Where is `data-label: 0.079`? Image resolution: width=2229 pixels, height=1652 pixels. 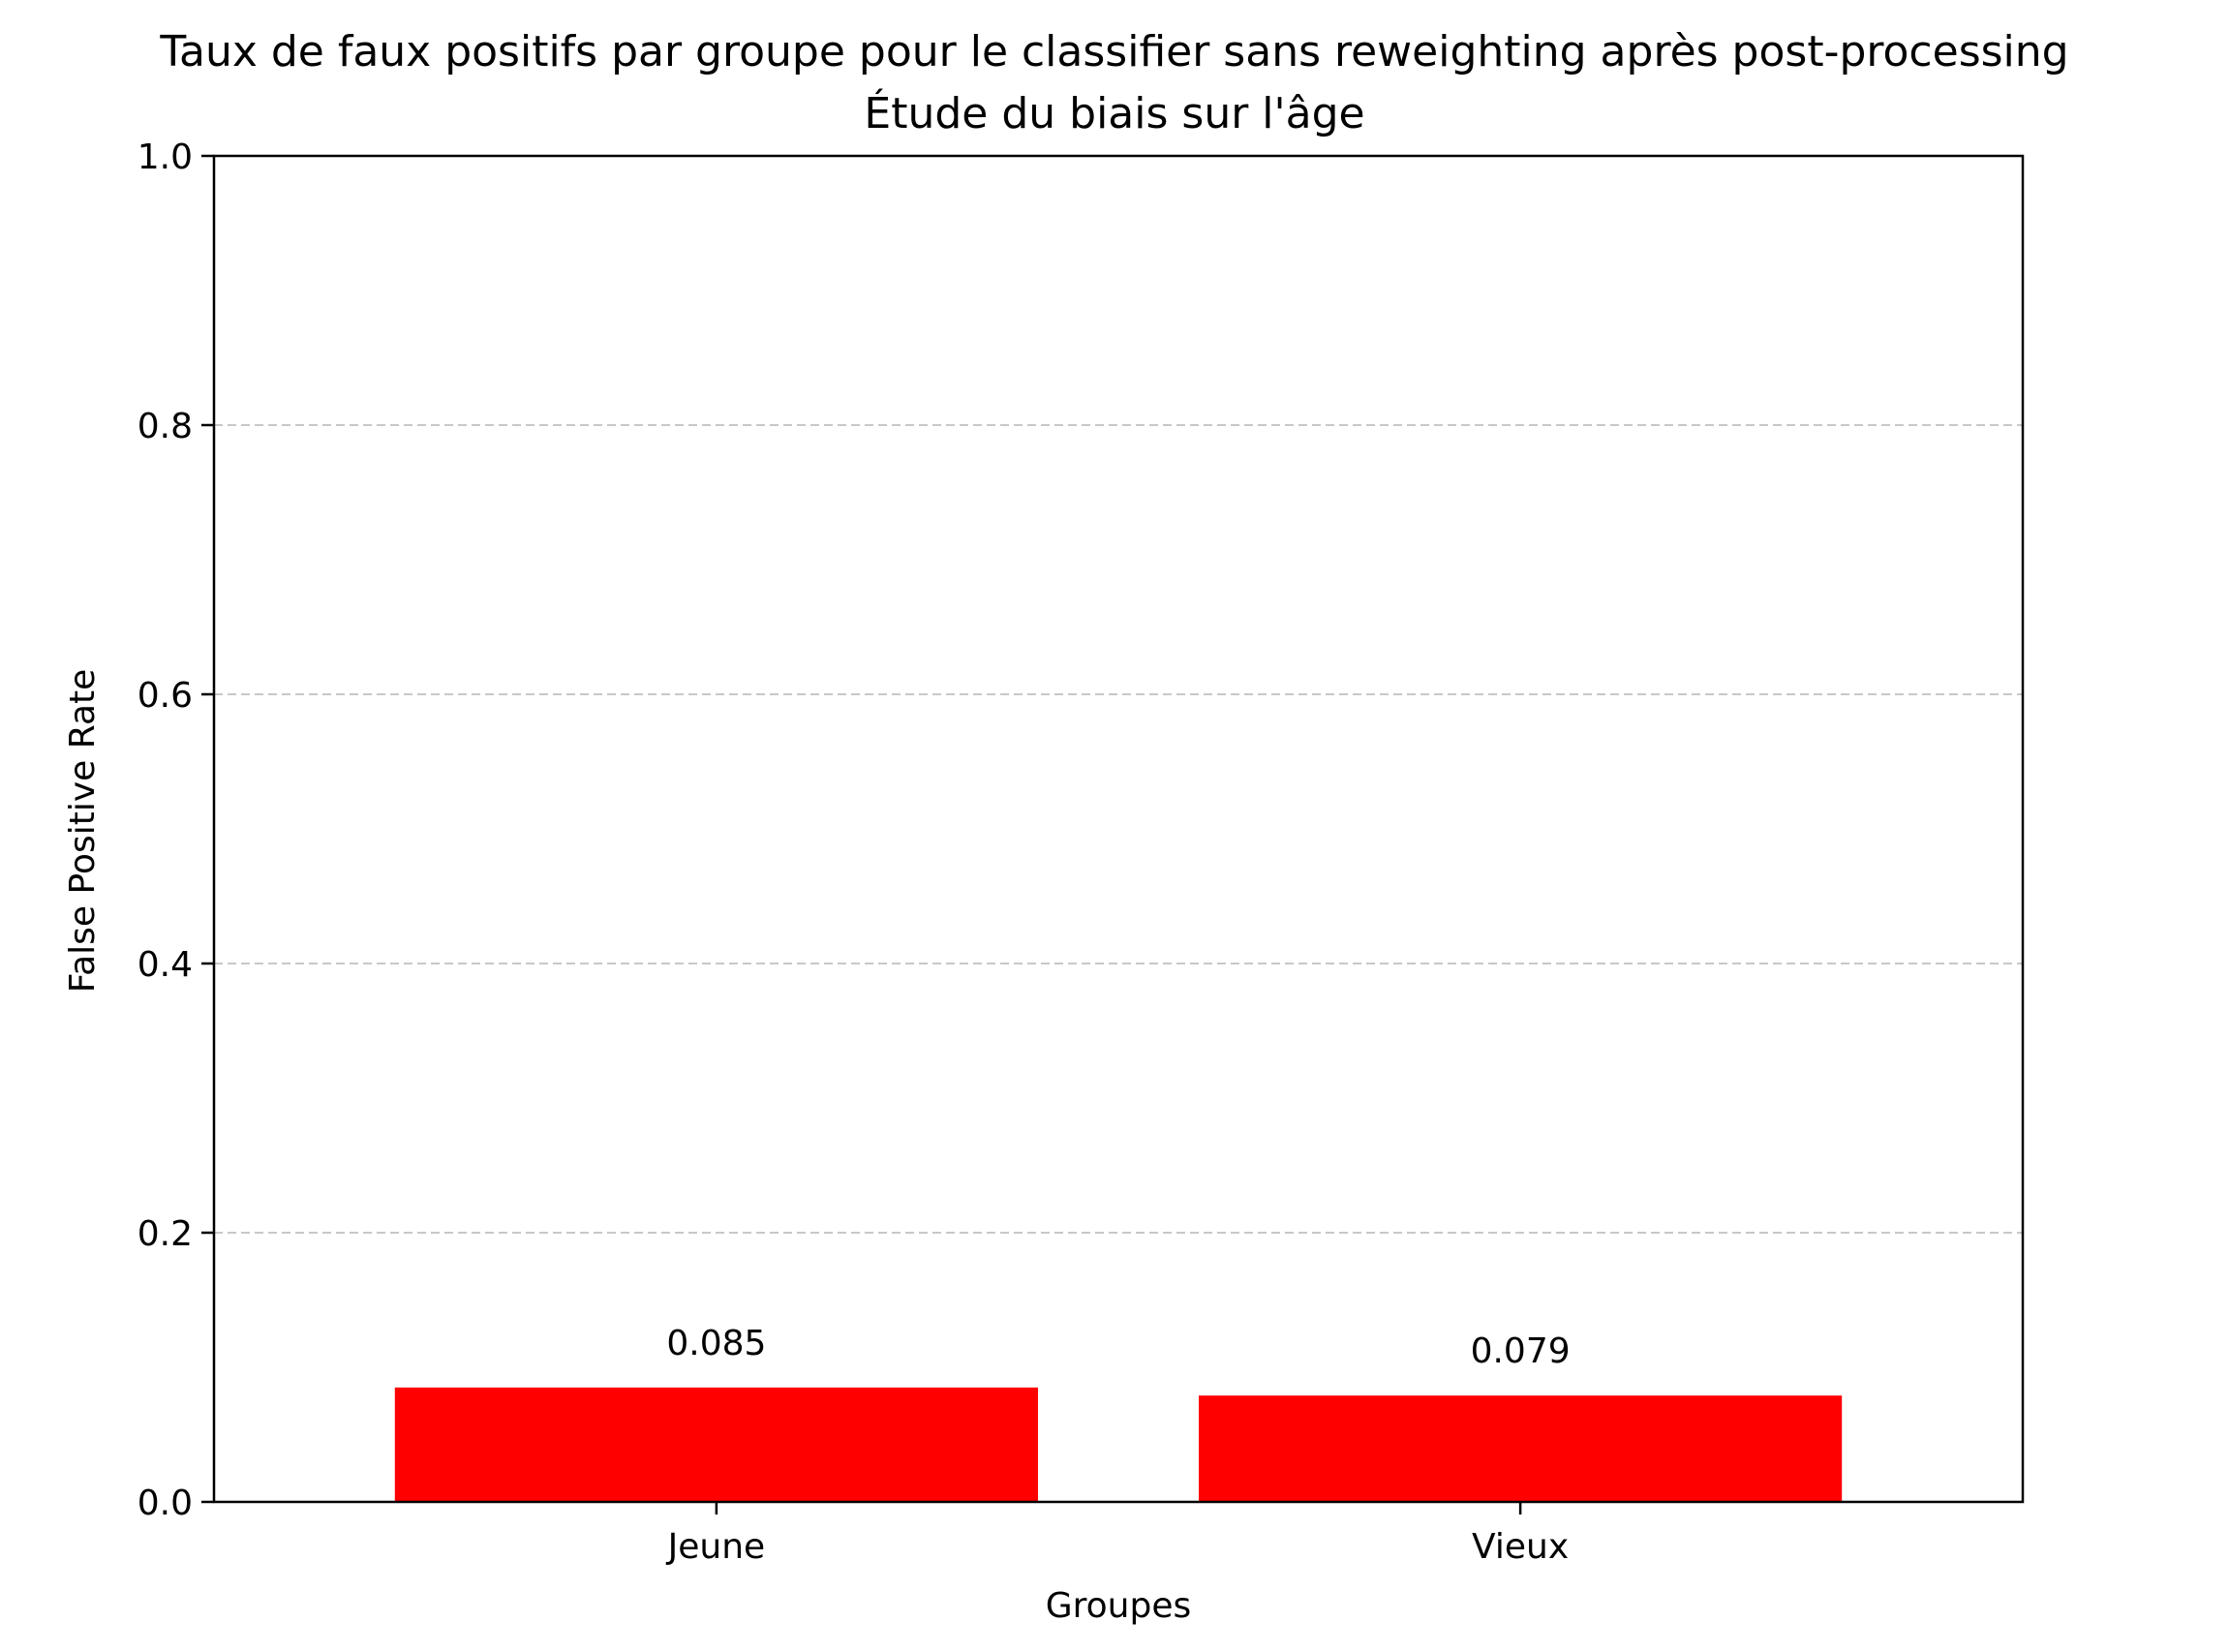
data-label: 0.079 is located at coordinates (1521, 1351).